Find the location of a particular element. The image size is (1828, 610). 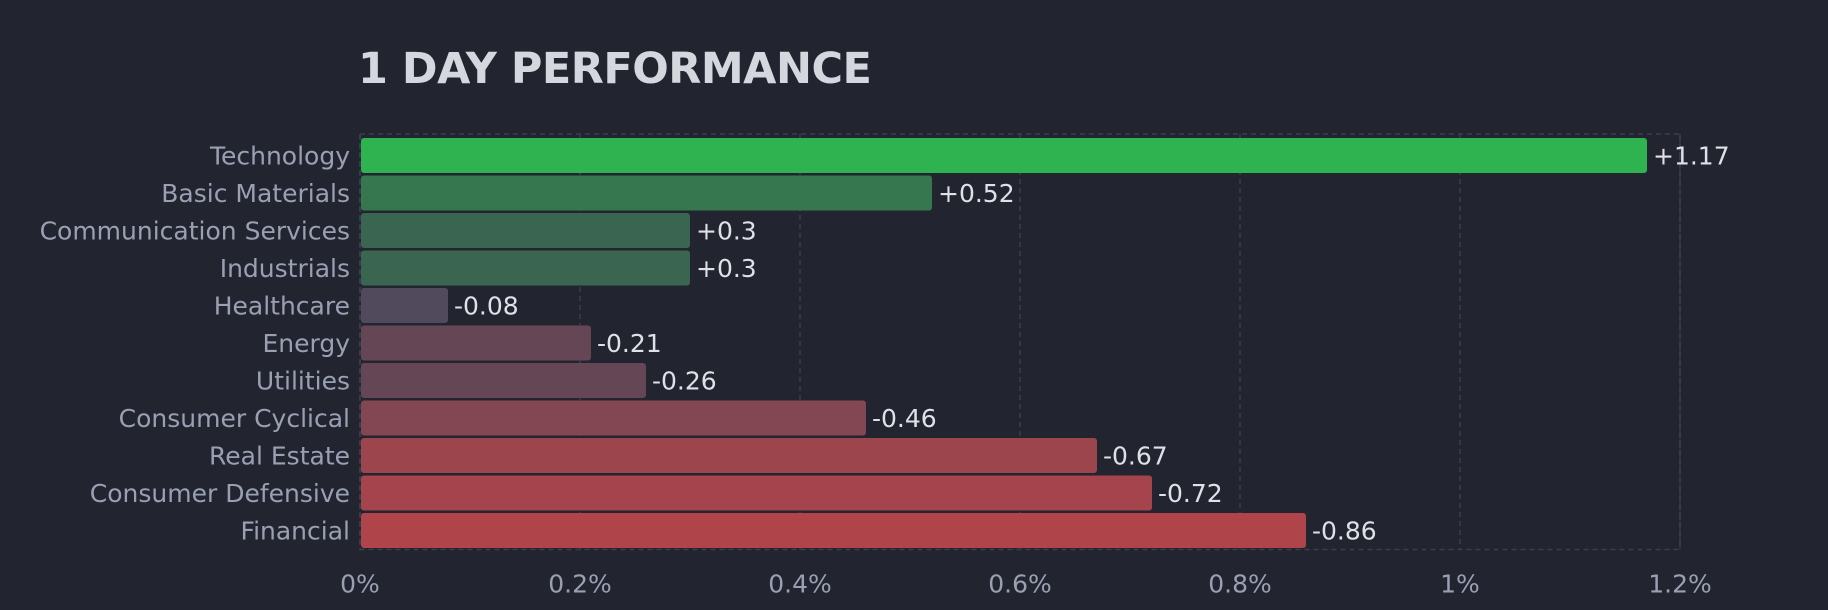

category-label: Consumer Cyclical is located at coordinates (234, 418).